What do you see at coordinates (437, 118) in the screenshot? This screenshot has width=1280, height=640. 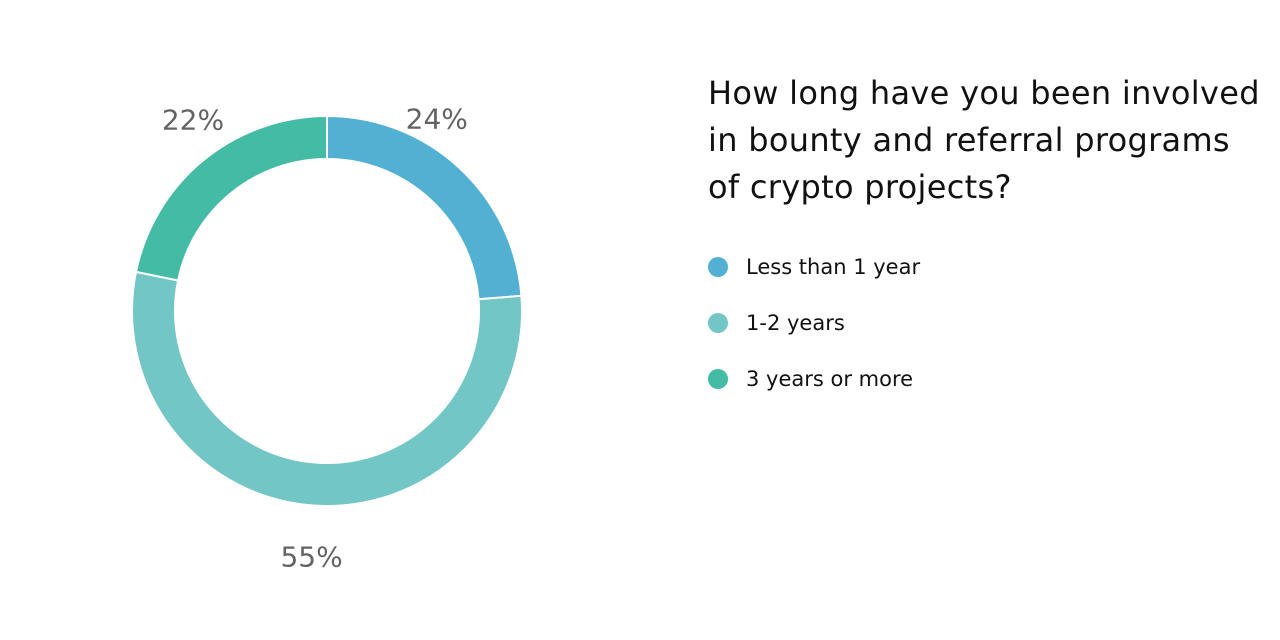 I see `slice-value-label: 24%` at bounding box center [437, 118].